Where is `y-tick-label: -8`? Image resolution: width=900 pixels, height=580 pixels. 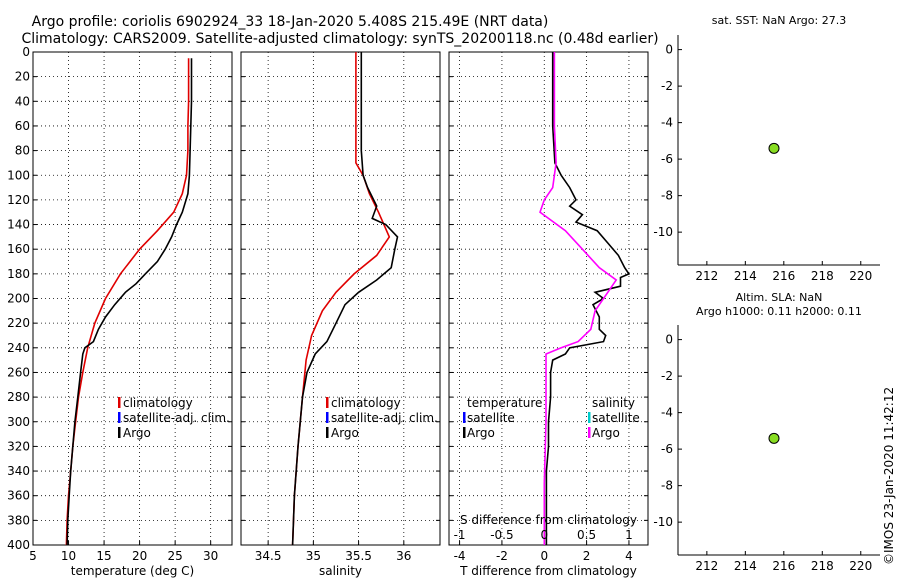 y-tick-label: -8 is located at coordinates (667, 486).